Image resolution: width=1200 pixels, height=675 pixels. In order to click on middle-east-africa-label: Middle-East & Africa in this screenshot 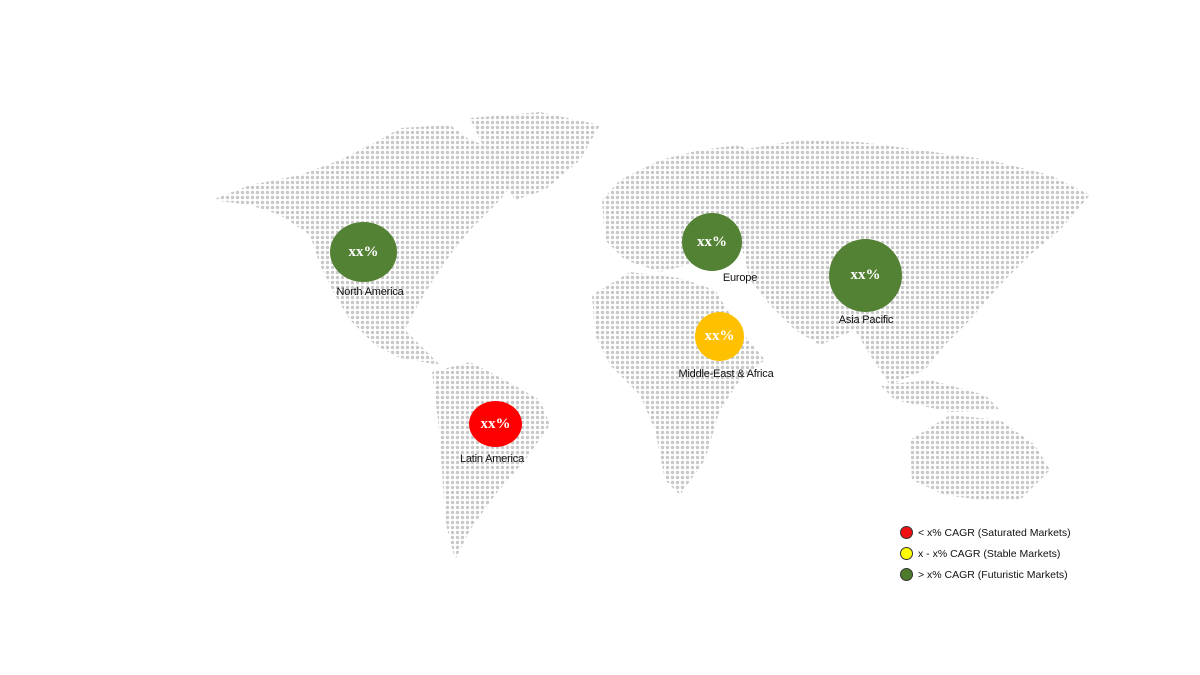, I will do `click(726, 374)`.